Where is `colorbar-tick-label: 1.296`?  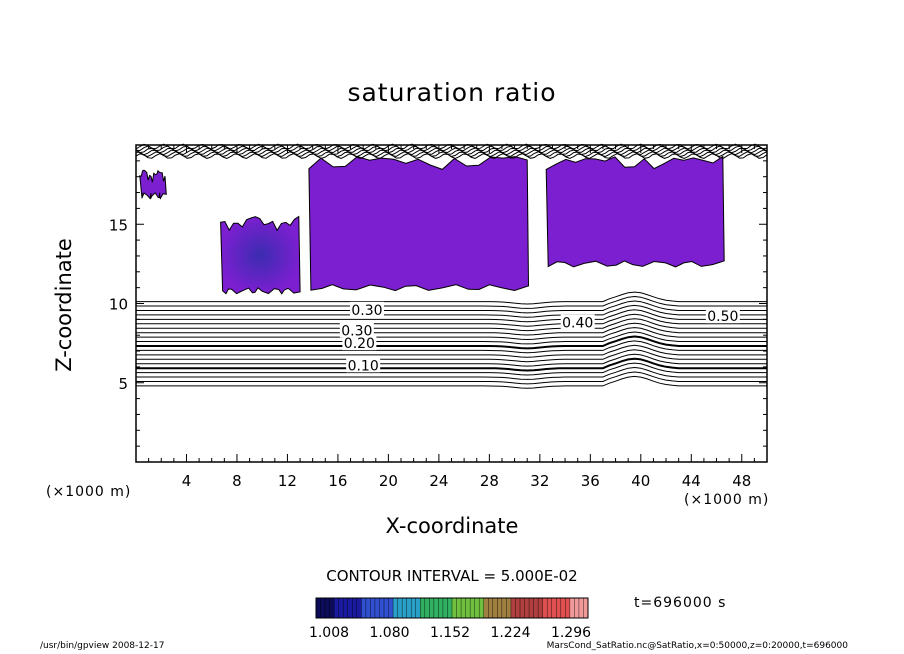 colorbar-tick-label: 1.296 is located at coordinates (571, 633).